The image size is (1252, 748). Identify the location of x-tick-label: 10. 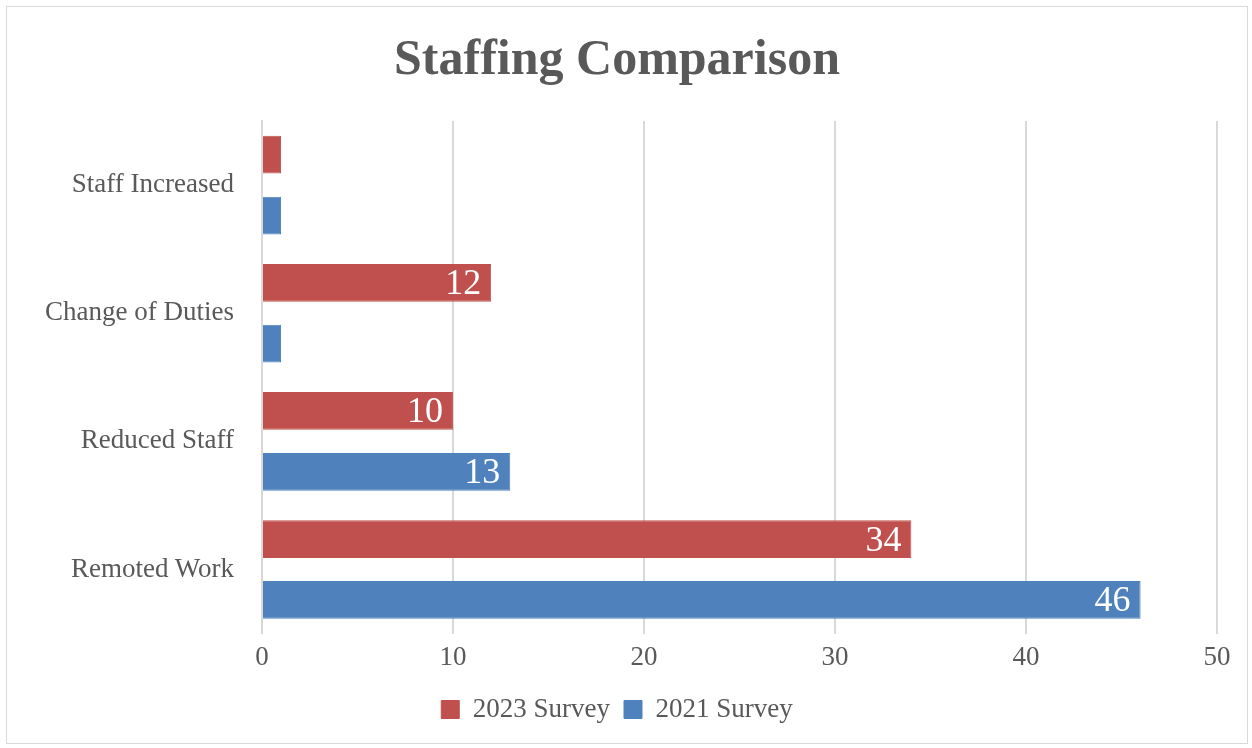
(453, 655).